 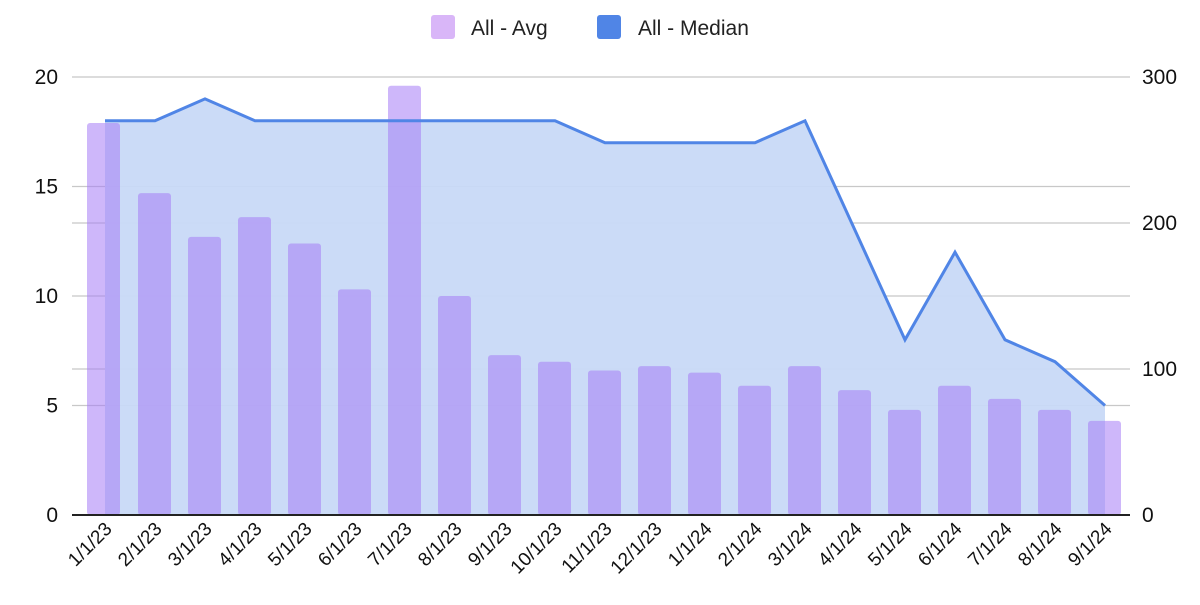 What do you see at coordinates (637, 549) in the screenshot?
I see `x-axis-tick: 12/1/23` at bounding box center [637, 549].